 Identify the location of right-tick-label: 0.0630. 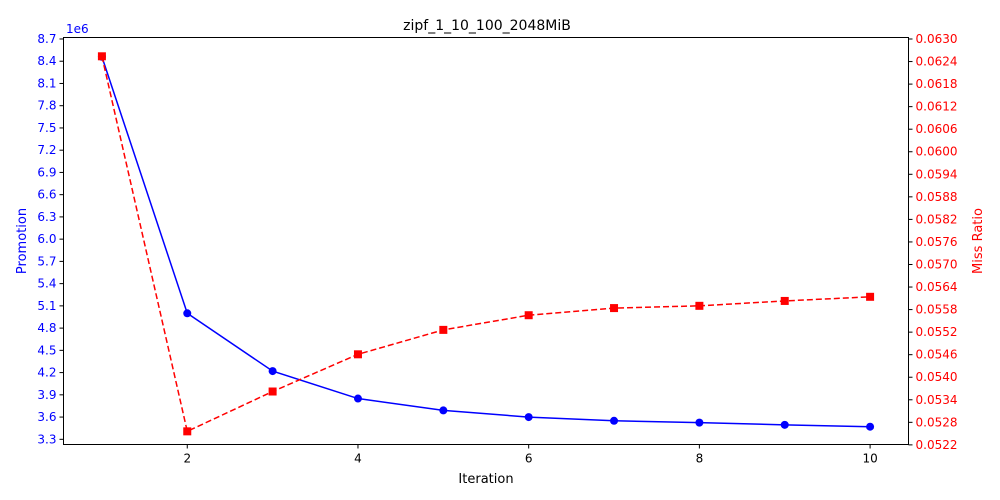
(937, 39).